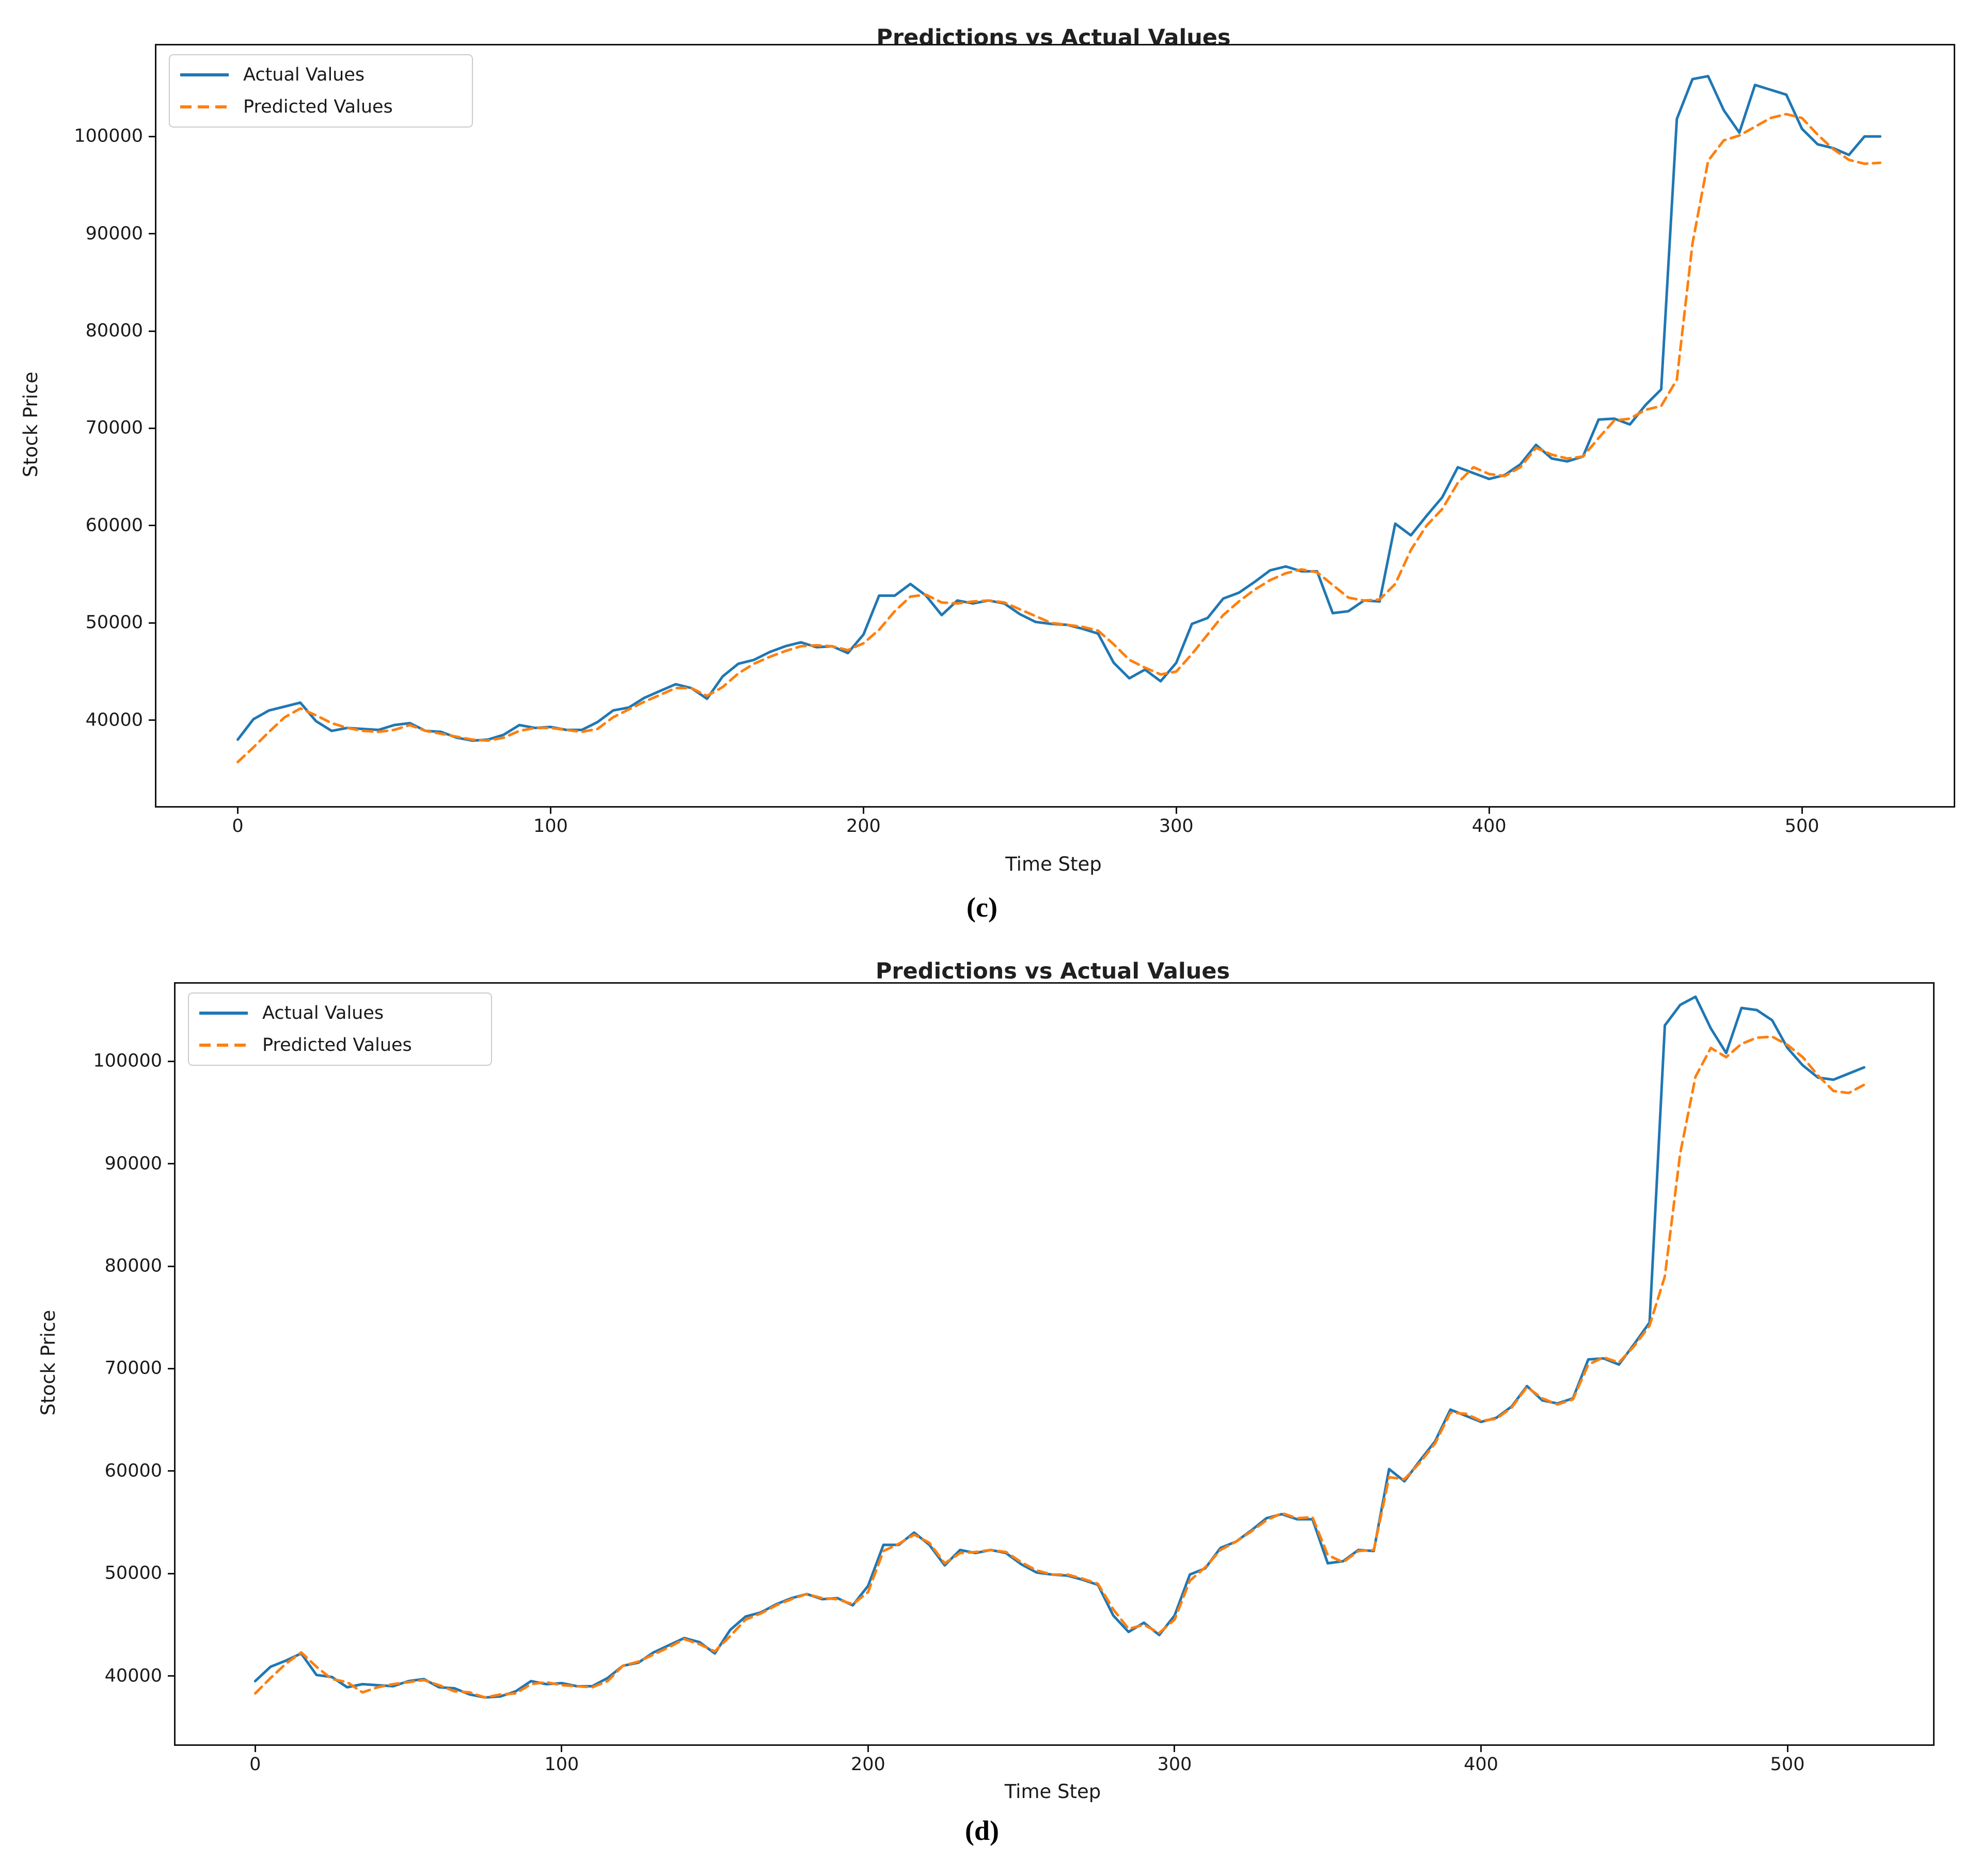 The image size is (1964, 1876). I want to click on legend-c: Actual Values Predicted Values, so click(321, 91).